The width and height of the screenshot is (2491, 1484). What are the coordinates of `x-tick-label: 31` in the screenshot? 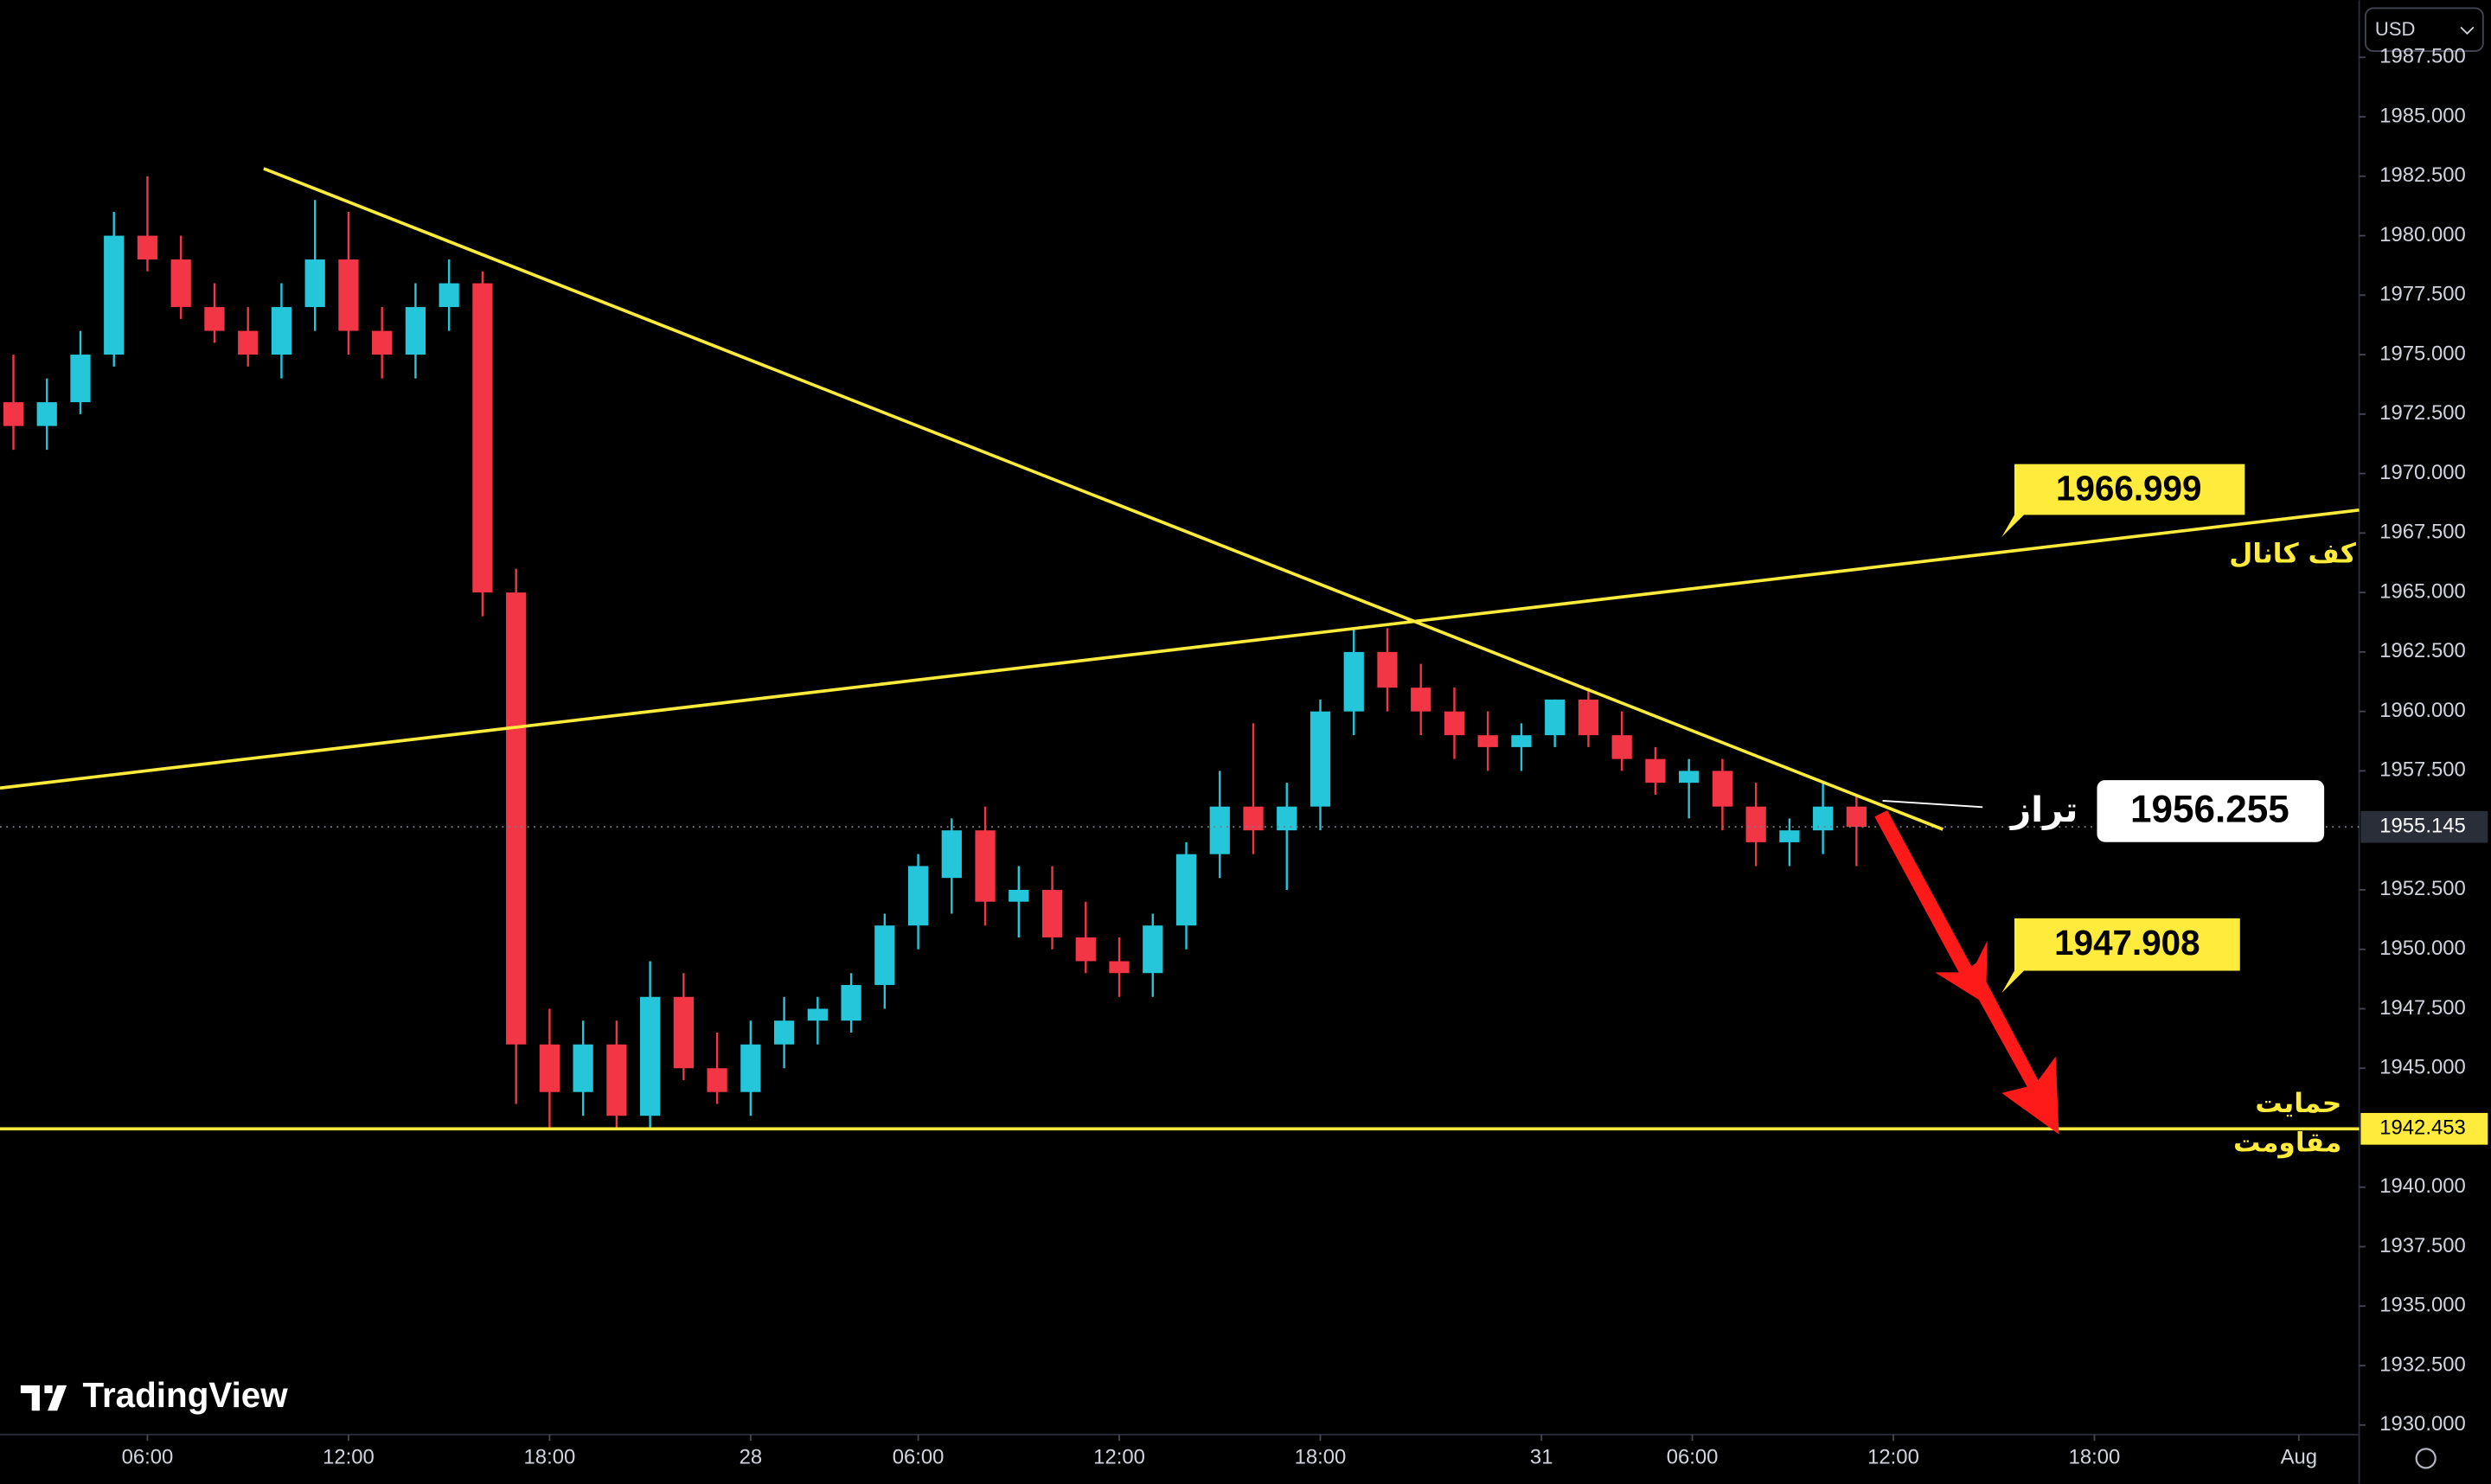 It's located at (1542, 1457).